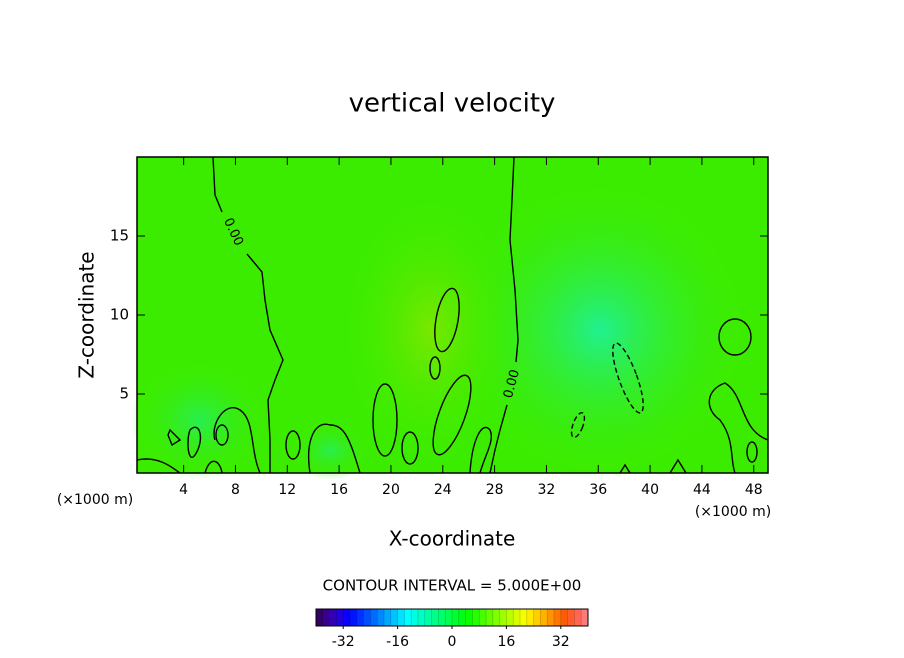 The width and height of the screenshot is (904, 658). I want to click on x-tick-label: 32, so click(547, 490).